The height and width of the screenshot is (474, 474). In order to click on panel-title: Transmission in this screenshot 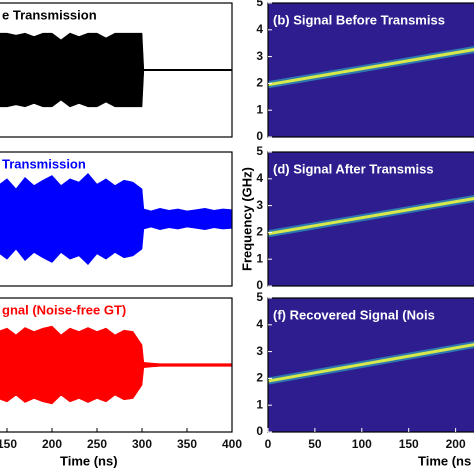, I will do `click(44, 163)`.